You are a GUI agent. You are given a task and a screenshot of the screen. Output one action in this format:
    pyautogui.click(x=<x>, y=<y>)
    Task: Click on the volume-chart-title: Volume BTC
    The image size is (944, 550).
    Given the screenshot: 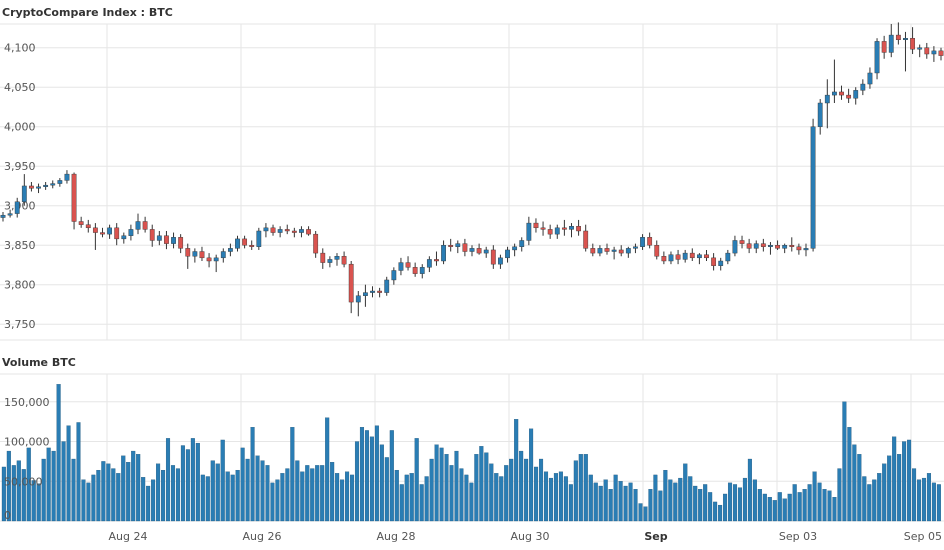 What is the action you would take?
    pyautogui.click(x=39, y=362)
    